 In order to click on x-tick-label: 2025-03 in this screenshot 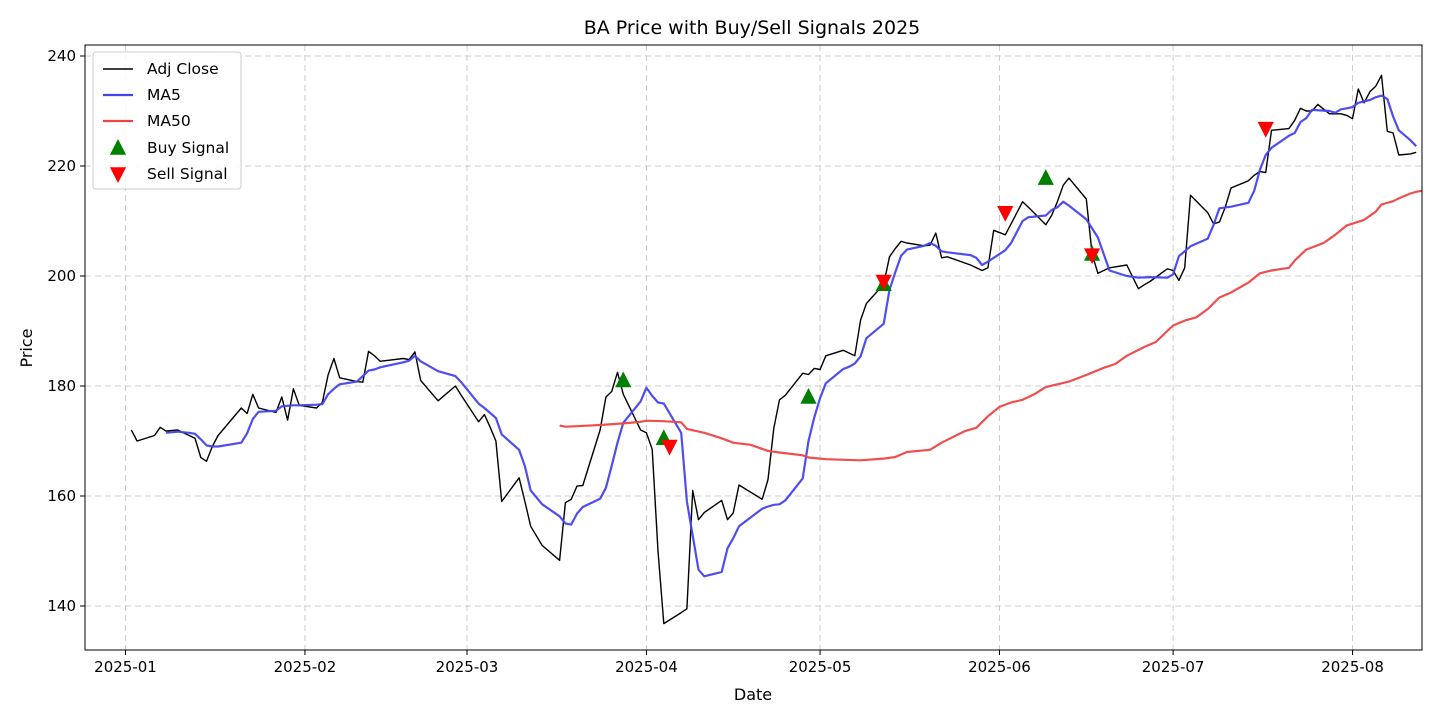, I will do `click(467, 667)`.